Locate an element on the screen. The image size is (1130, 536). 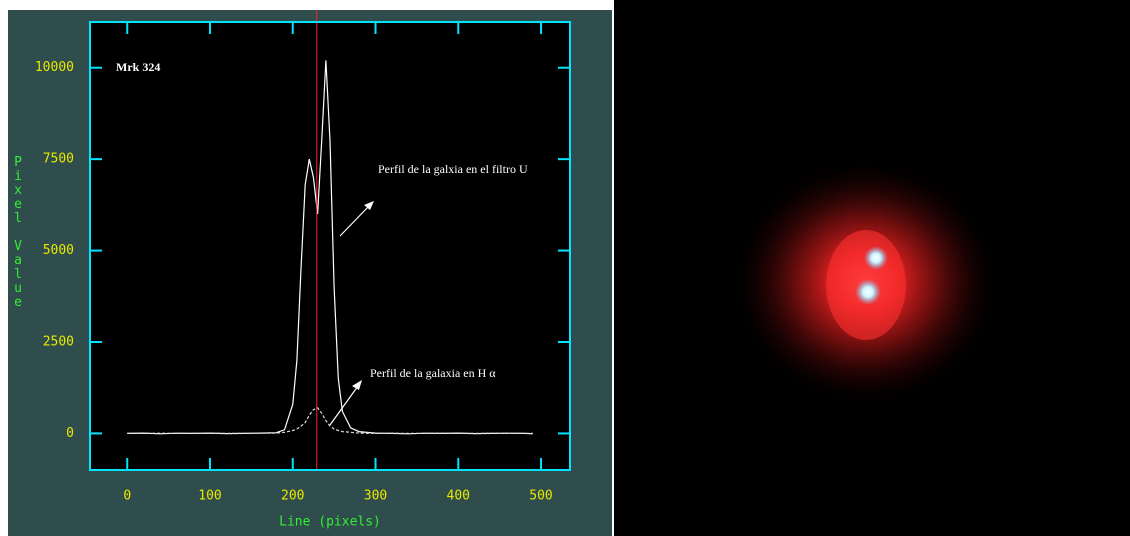
x-tick-label: 100 is located at coordinates (209, 496).